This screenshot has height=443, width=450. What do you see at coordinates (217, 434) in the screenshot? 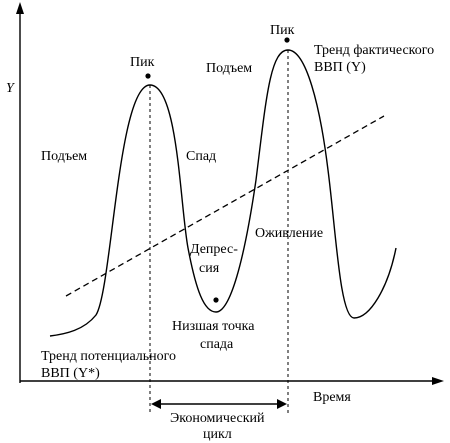
I see `cycle-label-line2: цикл` at bounding box center [217, 434].